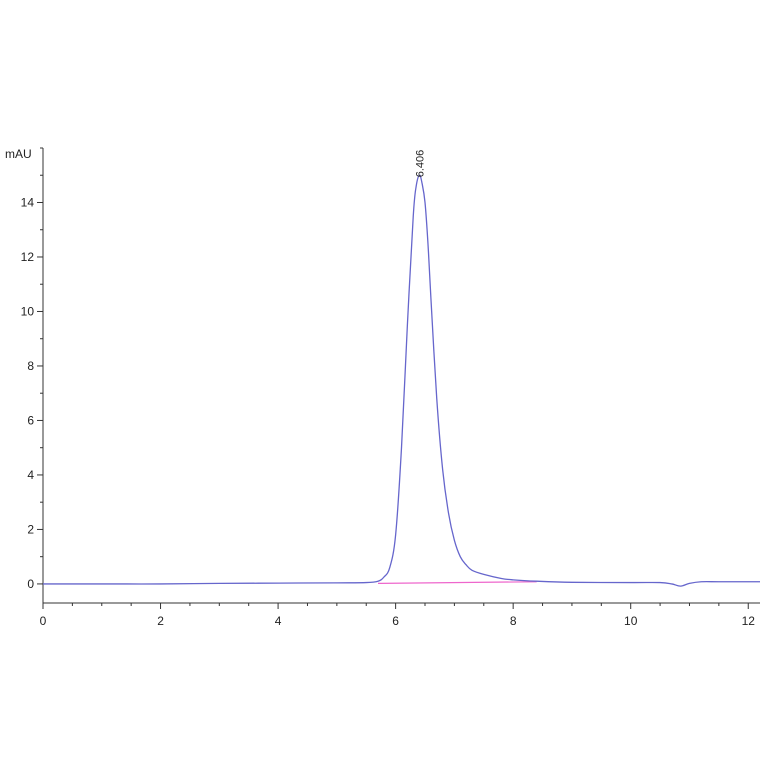 The width and height of the screenshot is (764, 764). What do you see at coordinates (28, 311) in the screenshot?
I see `y-tick-label: 10` at bounding box center [28, 311].